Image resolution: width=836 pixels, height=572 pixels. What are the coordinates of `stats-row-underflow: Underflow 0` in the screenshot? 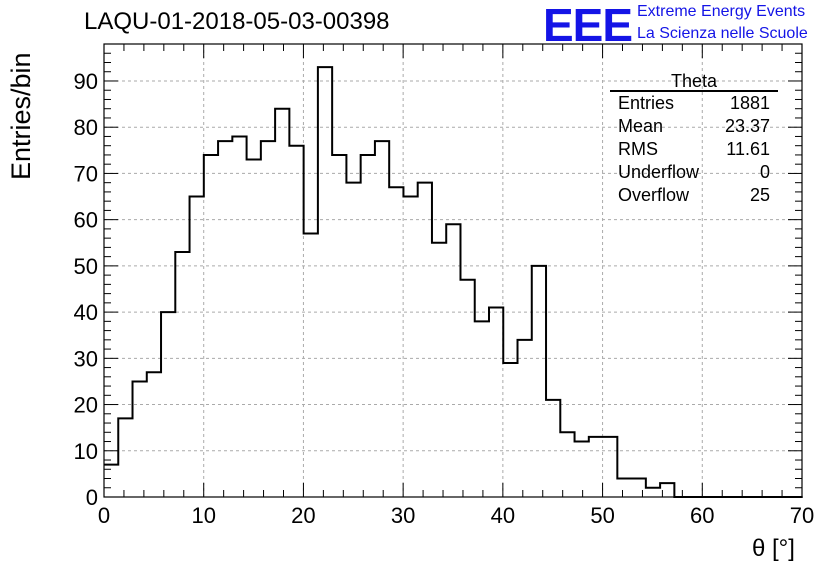 It's located at (694, 172).